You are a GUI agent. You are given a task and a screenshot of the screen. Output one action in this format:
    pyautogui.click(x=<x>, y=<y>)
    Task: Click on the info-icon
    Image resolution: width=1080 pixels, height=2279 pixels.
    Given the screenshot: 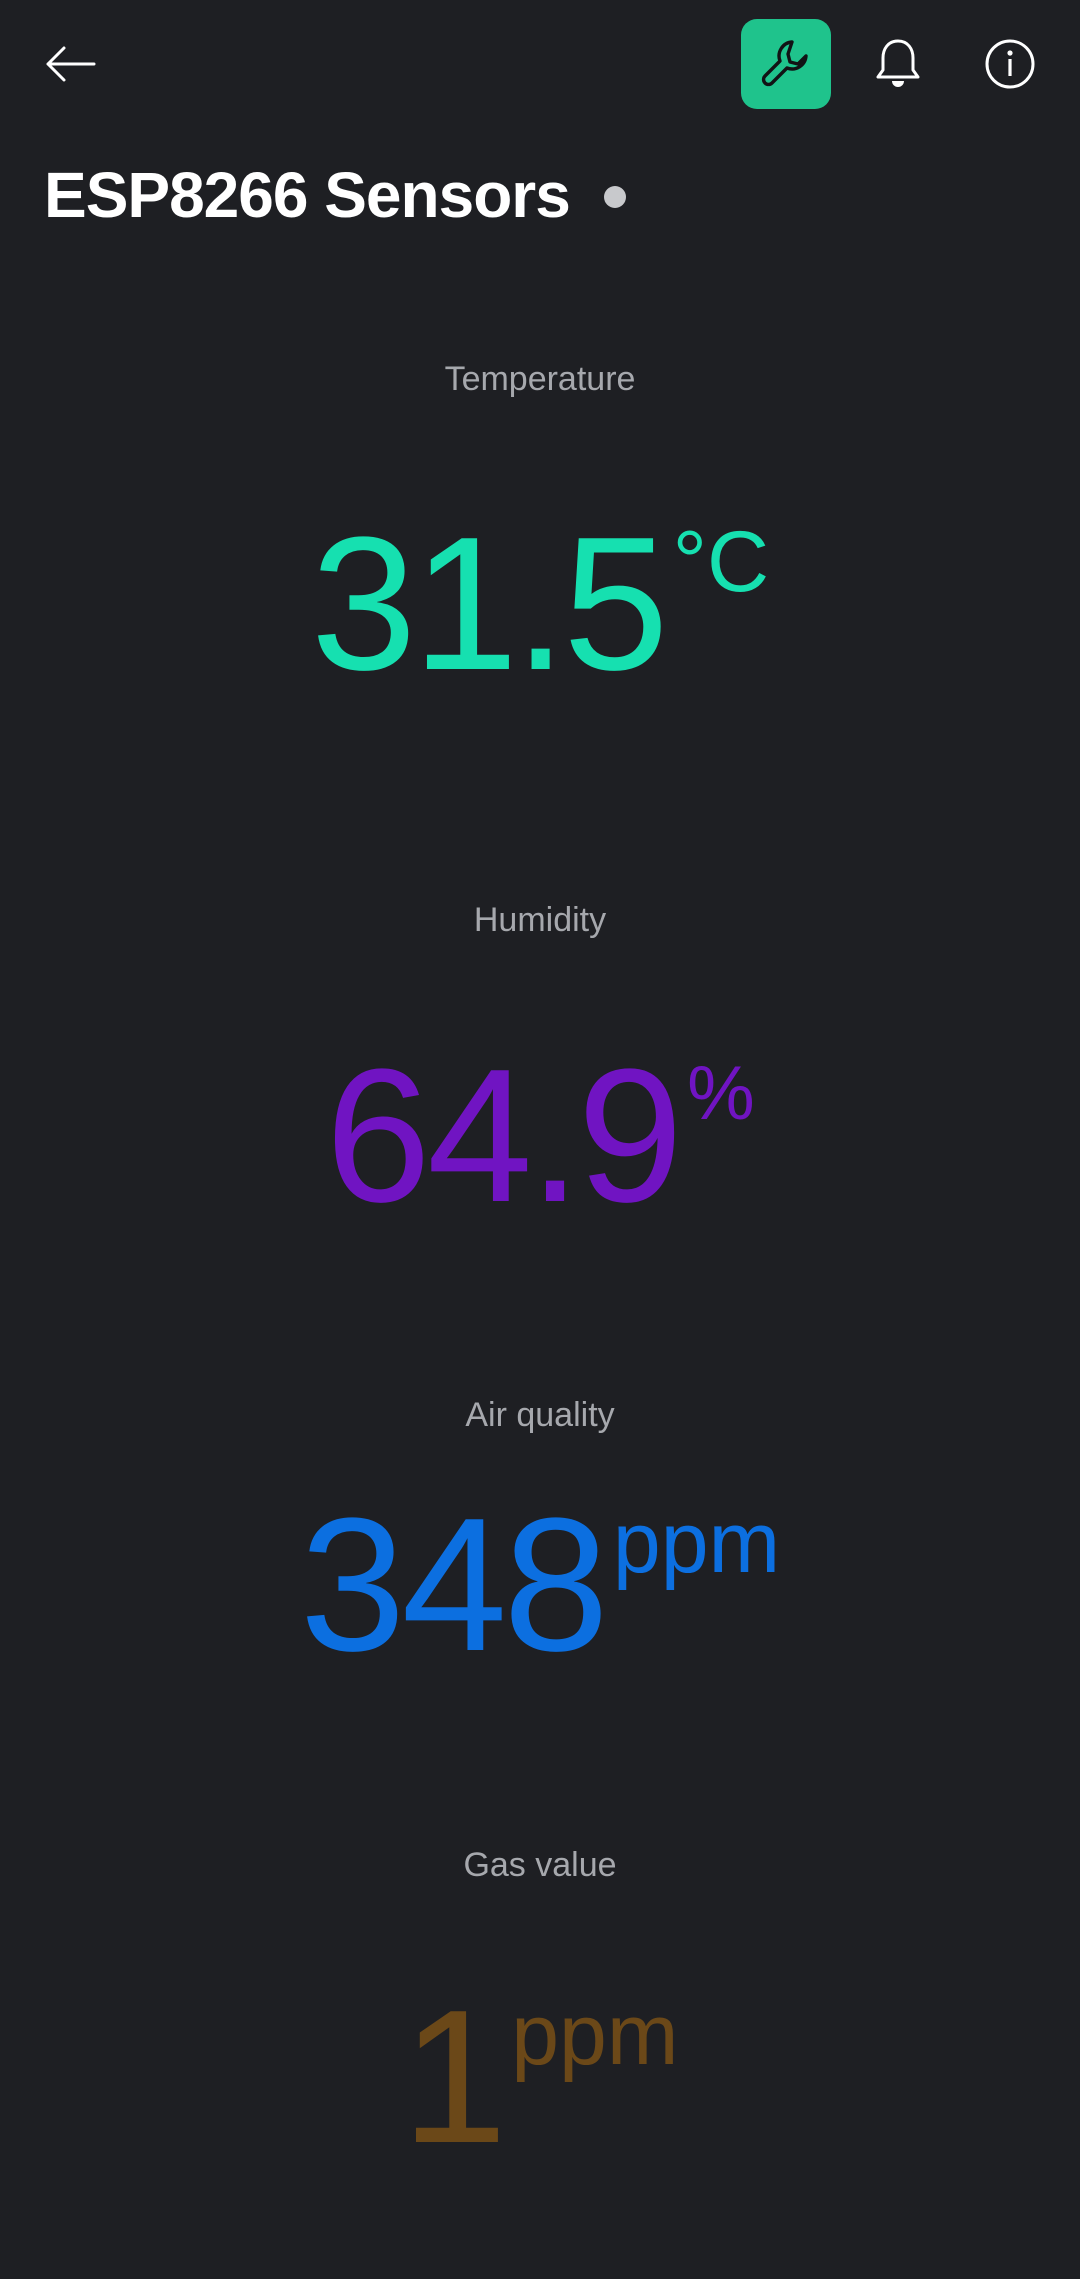 What is the action you would take?
    pyautogui.click(x=1010, y=64)
    